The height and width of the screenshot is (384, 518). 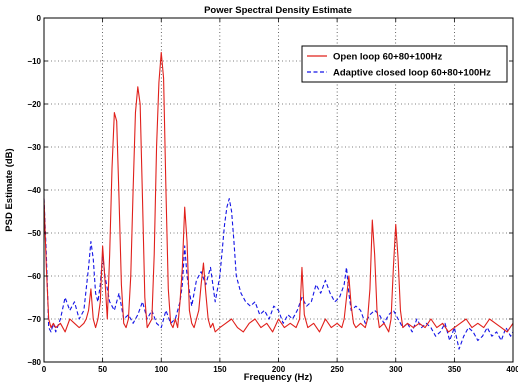 What do you see at coordinates (278, 377) in the screenshot?
I see `x-axis-title: Frequency (Hz)` at bounding box center [278, 377].